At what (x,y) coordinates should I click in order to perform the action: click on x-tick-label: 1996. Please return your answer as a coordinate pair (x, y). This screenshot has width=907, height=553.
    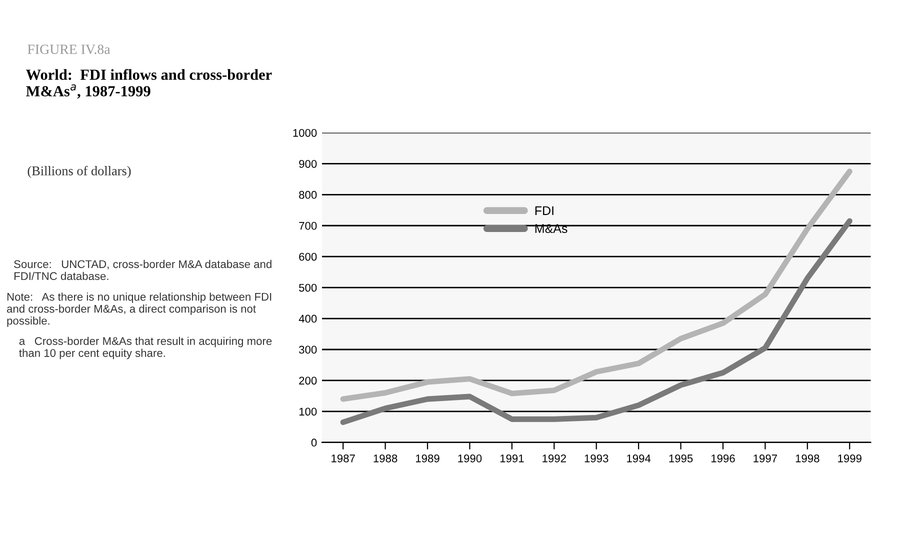
    Looking at the image, I should click on (723, 458).